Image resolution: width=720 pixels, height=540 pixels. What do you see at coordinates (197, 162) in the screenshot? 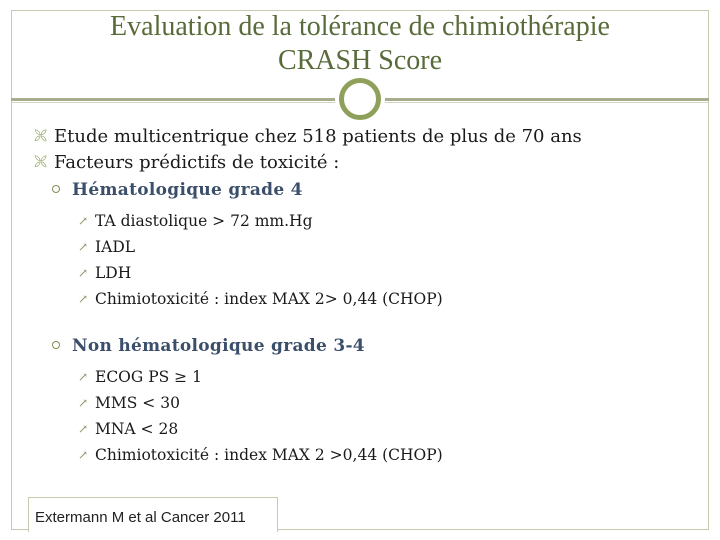
I see `bullet-text: Facteurs prédictifs de toxicité :` at bounding box center [197, 162].